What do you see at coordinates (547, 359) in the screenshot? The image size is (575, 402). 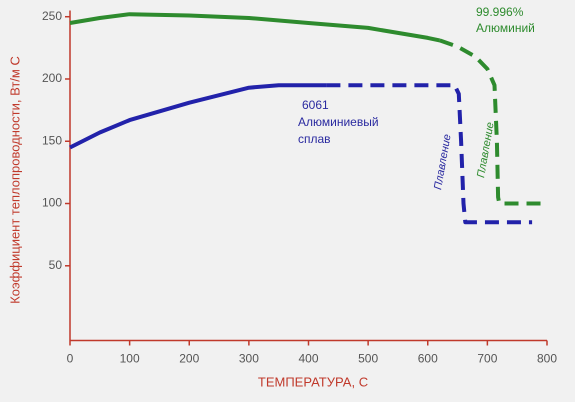 I see `x-tick-label: 800` at bounding box center [547, 359].